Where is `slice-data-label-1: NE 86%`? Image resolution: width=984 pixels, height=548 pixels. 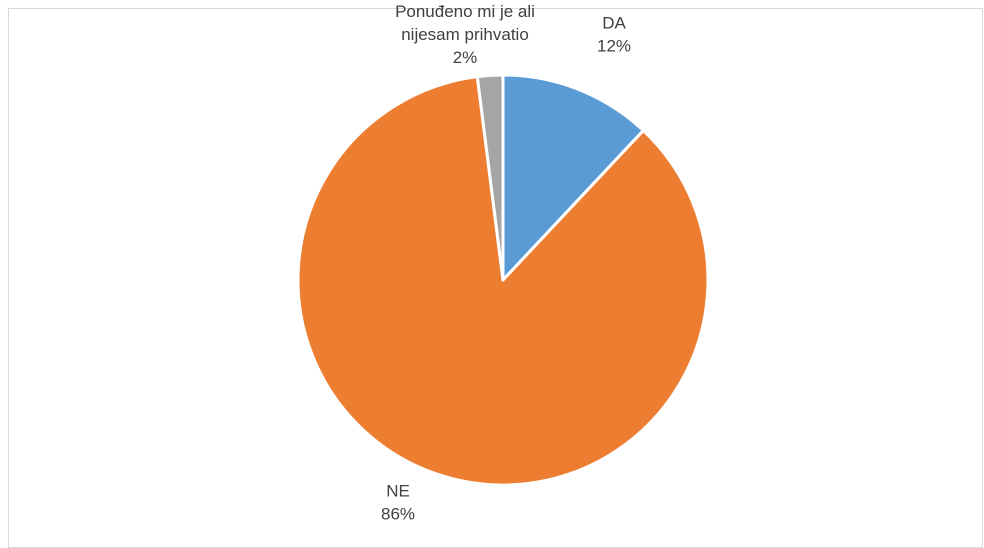 slice-data-label-1: NE 86% is located at coordinates (398, 503).